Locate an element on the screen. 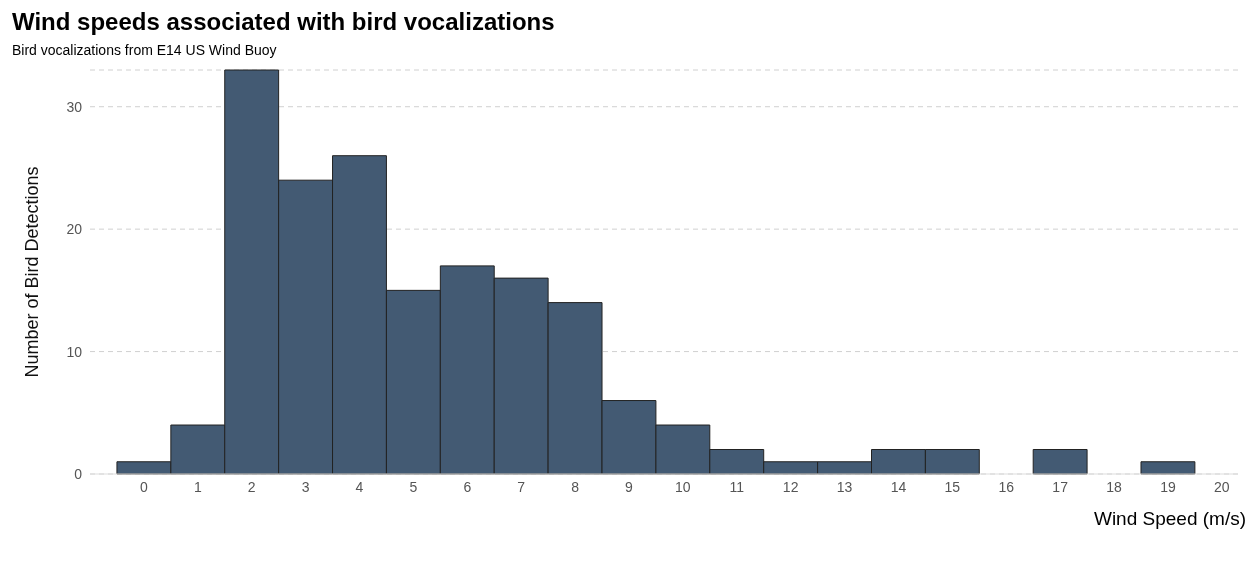  chart-subtitle: Bird vocalizations from E14 US Wind Buoy is located at coordinates (145, 50).